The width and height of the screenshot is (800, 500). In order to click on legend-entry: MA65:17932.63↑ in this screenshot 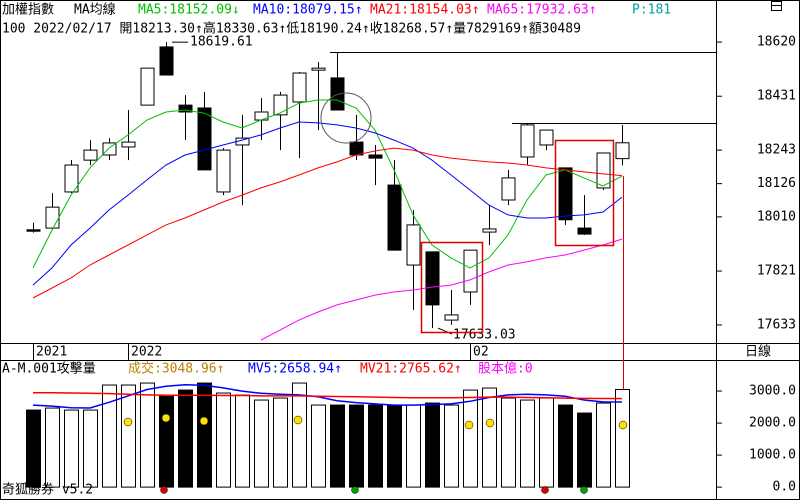, I will do `click(542, 10)`.